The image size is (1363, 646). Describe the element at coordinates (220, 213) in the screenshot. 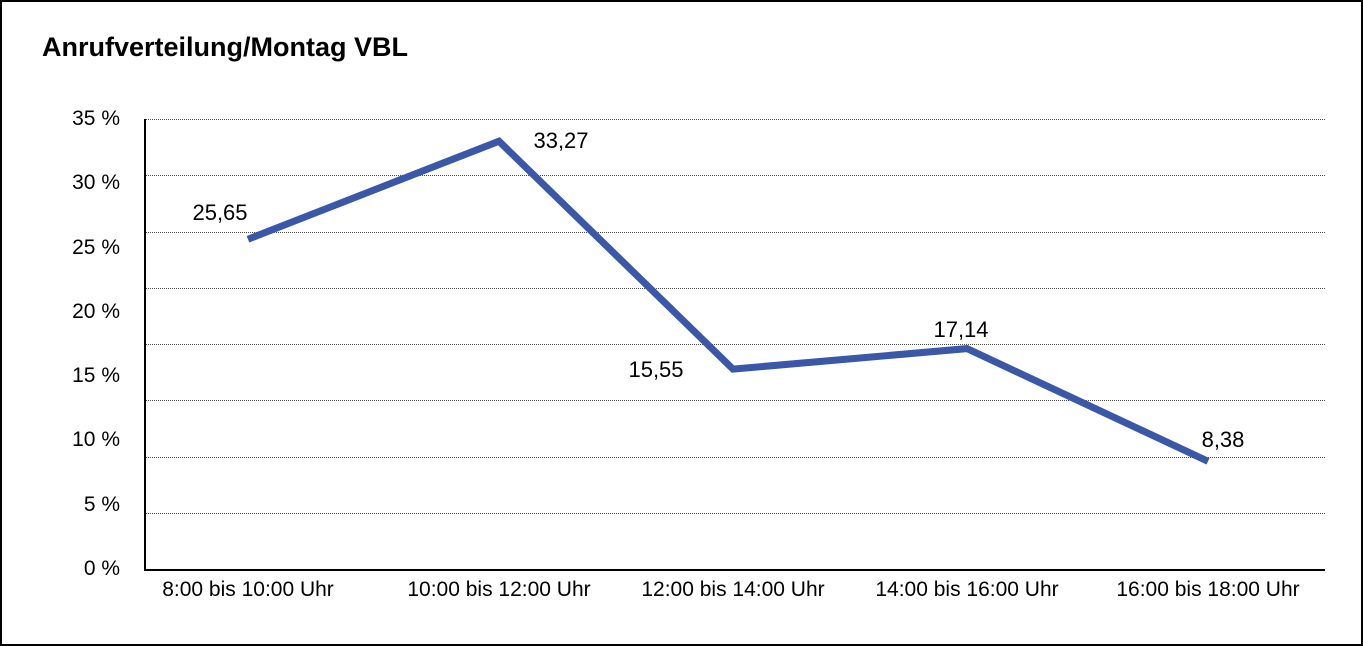

I see `data-point-value-label: 25,65` at that location.